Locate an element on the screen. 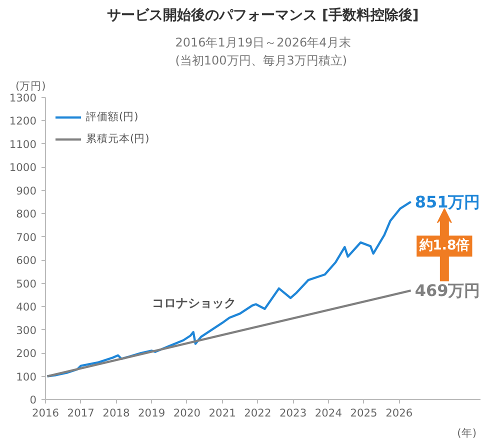 This screenshot has width=490, height=444. y-tick-label: 0 is located at coordinates (33, 400).